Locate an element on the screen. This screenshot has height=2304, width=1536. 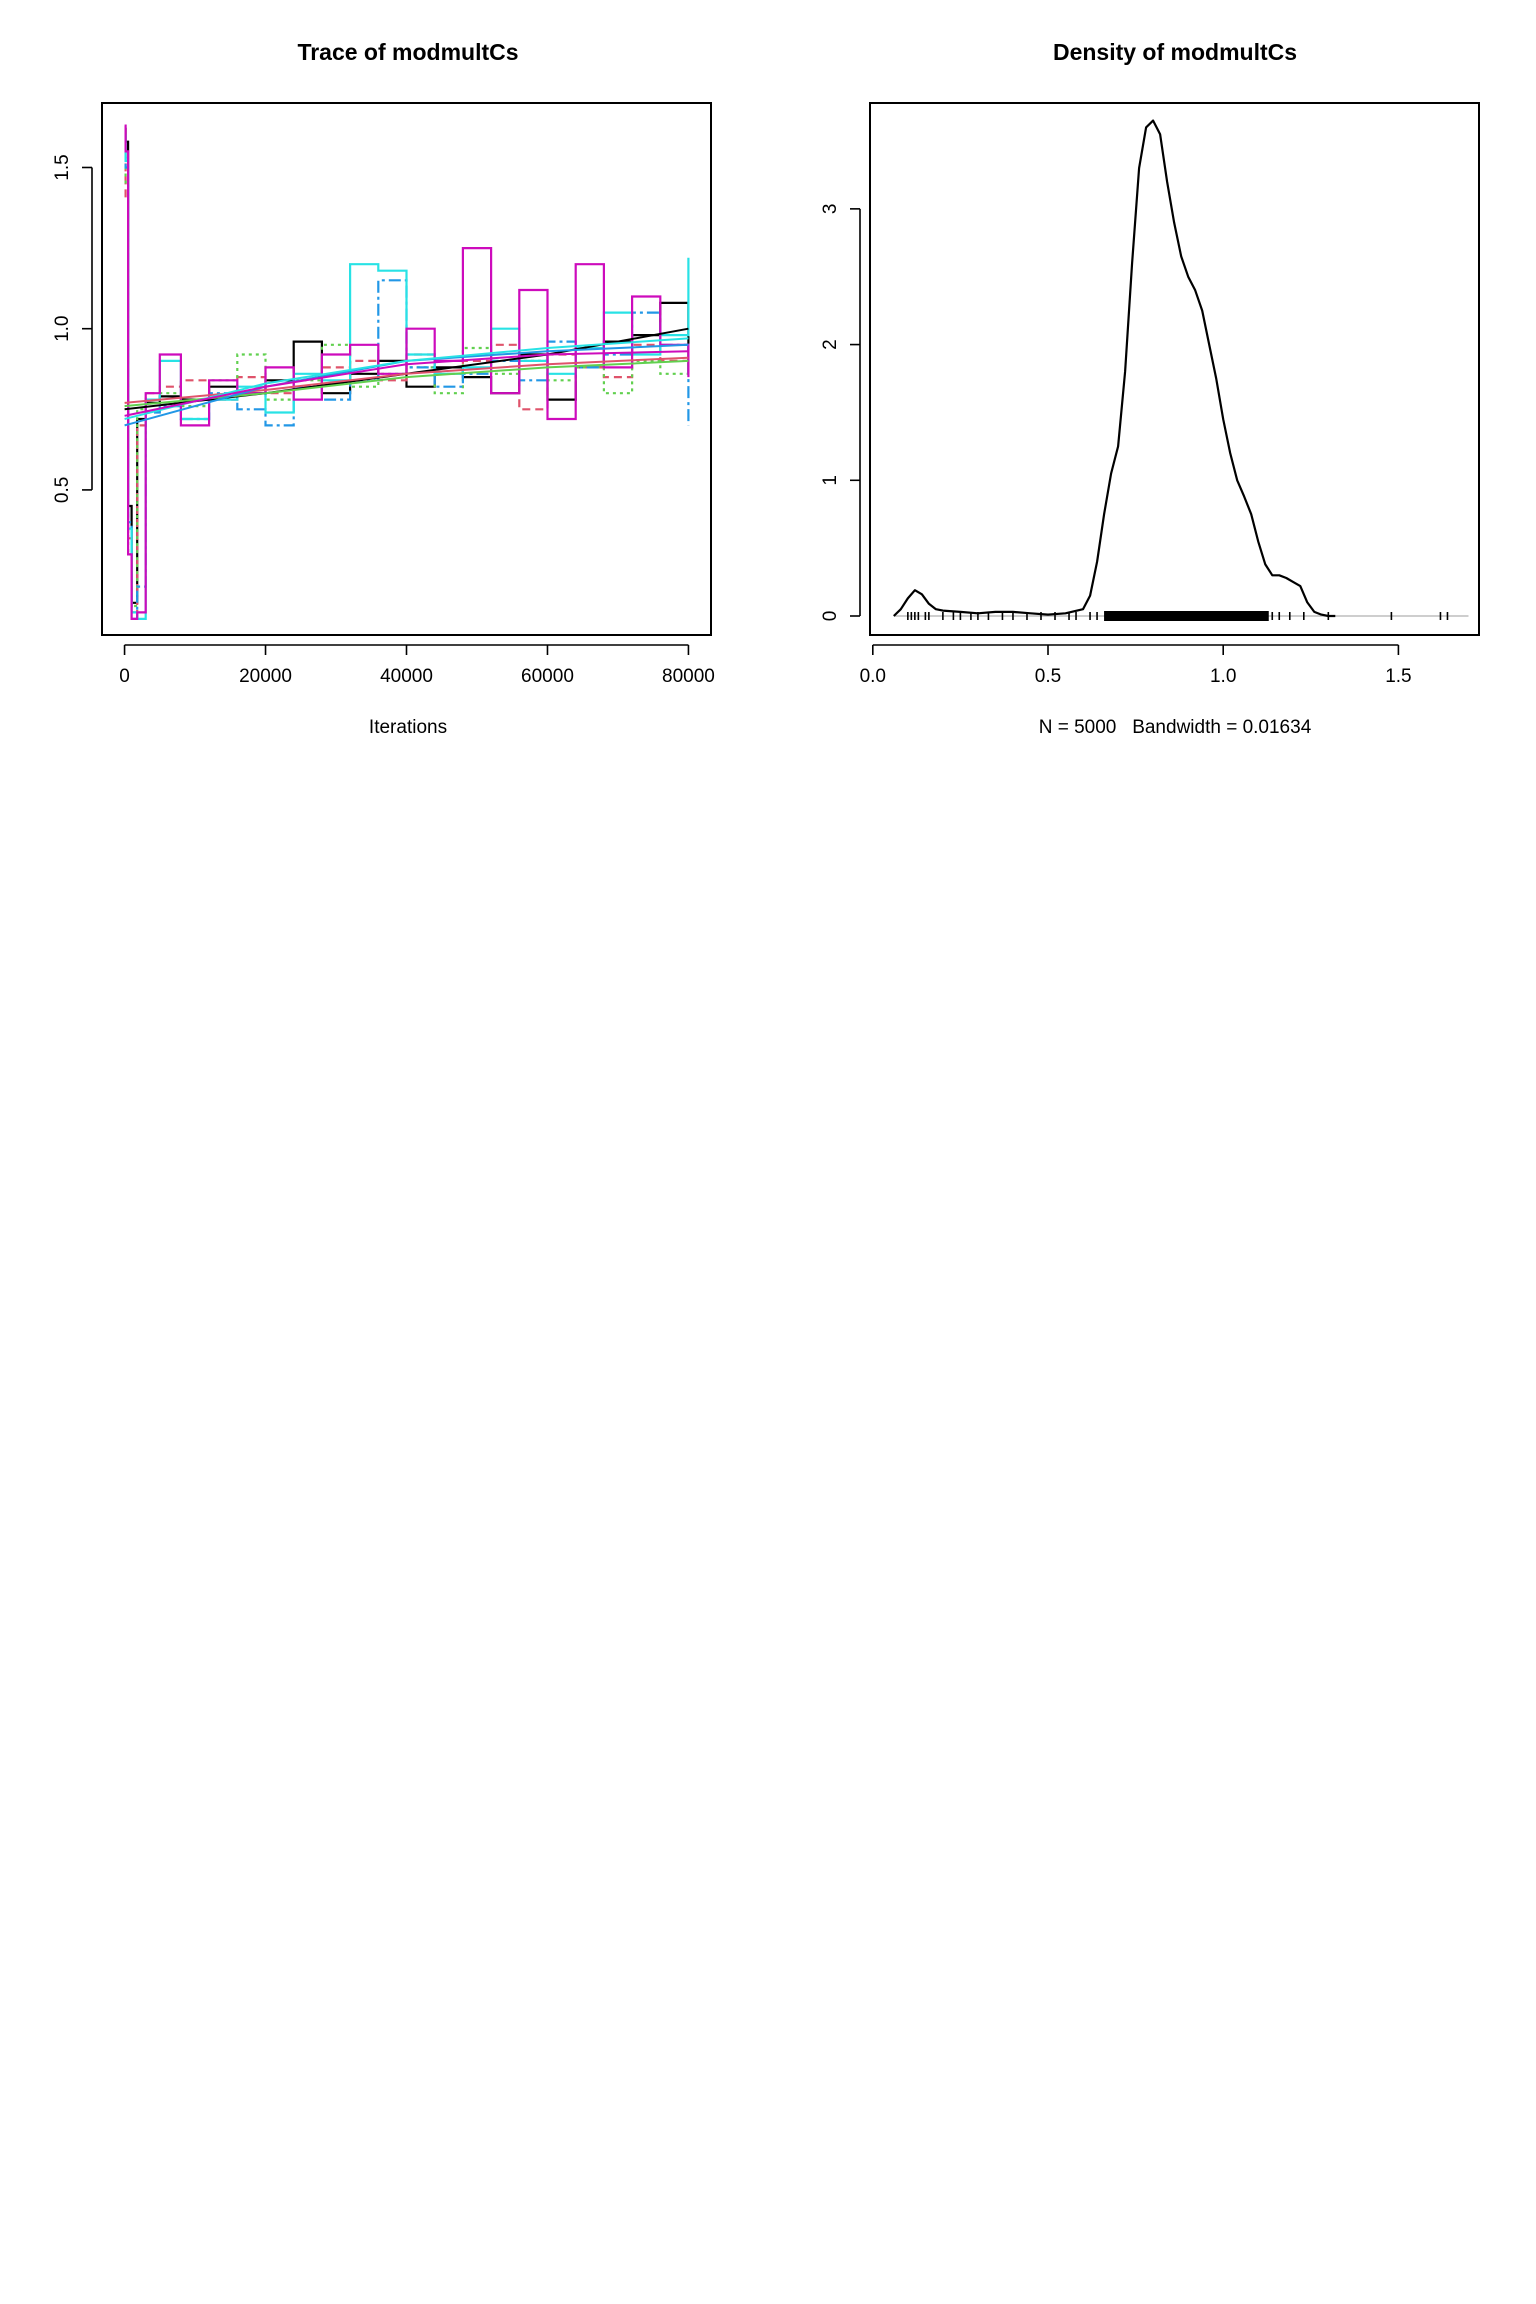
trace-smooth-5-line is located at coordinates (406, 378).